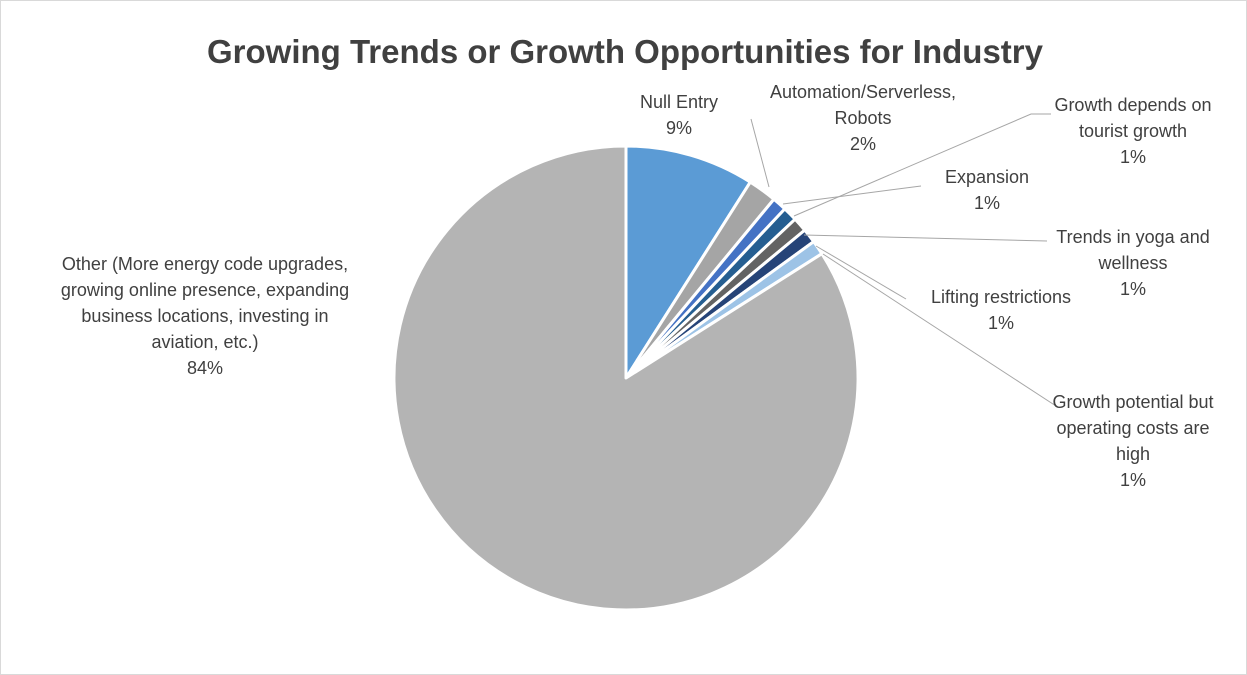 This screenshot has width=1247, height=675. Describe the element at coordinates (863, 144) in the screenshot. I see `data-label-percent: 2%` at that location.